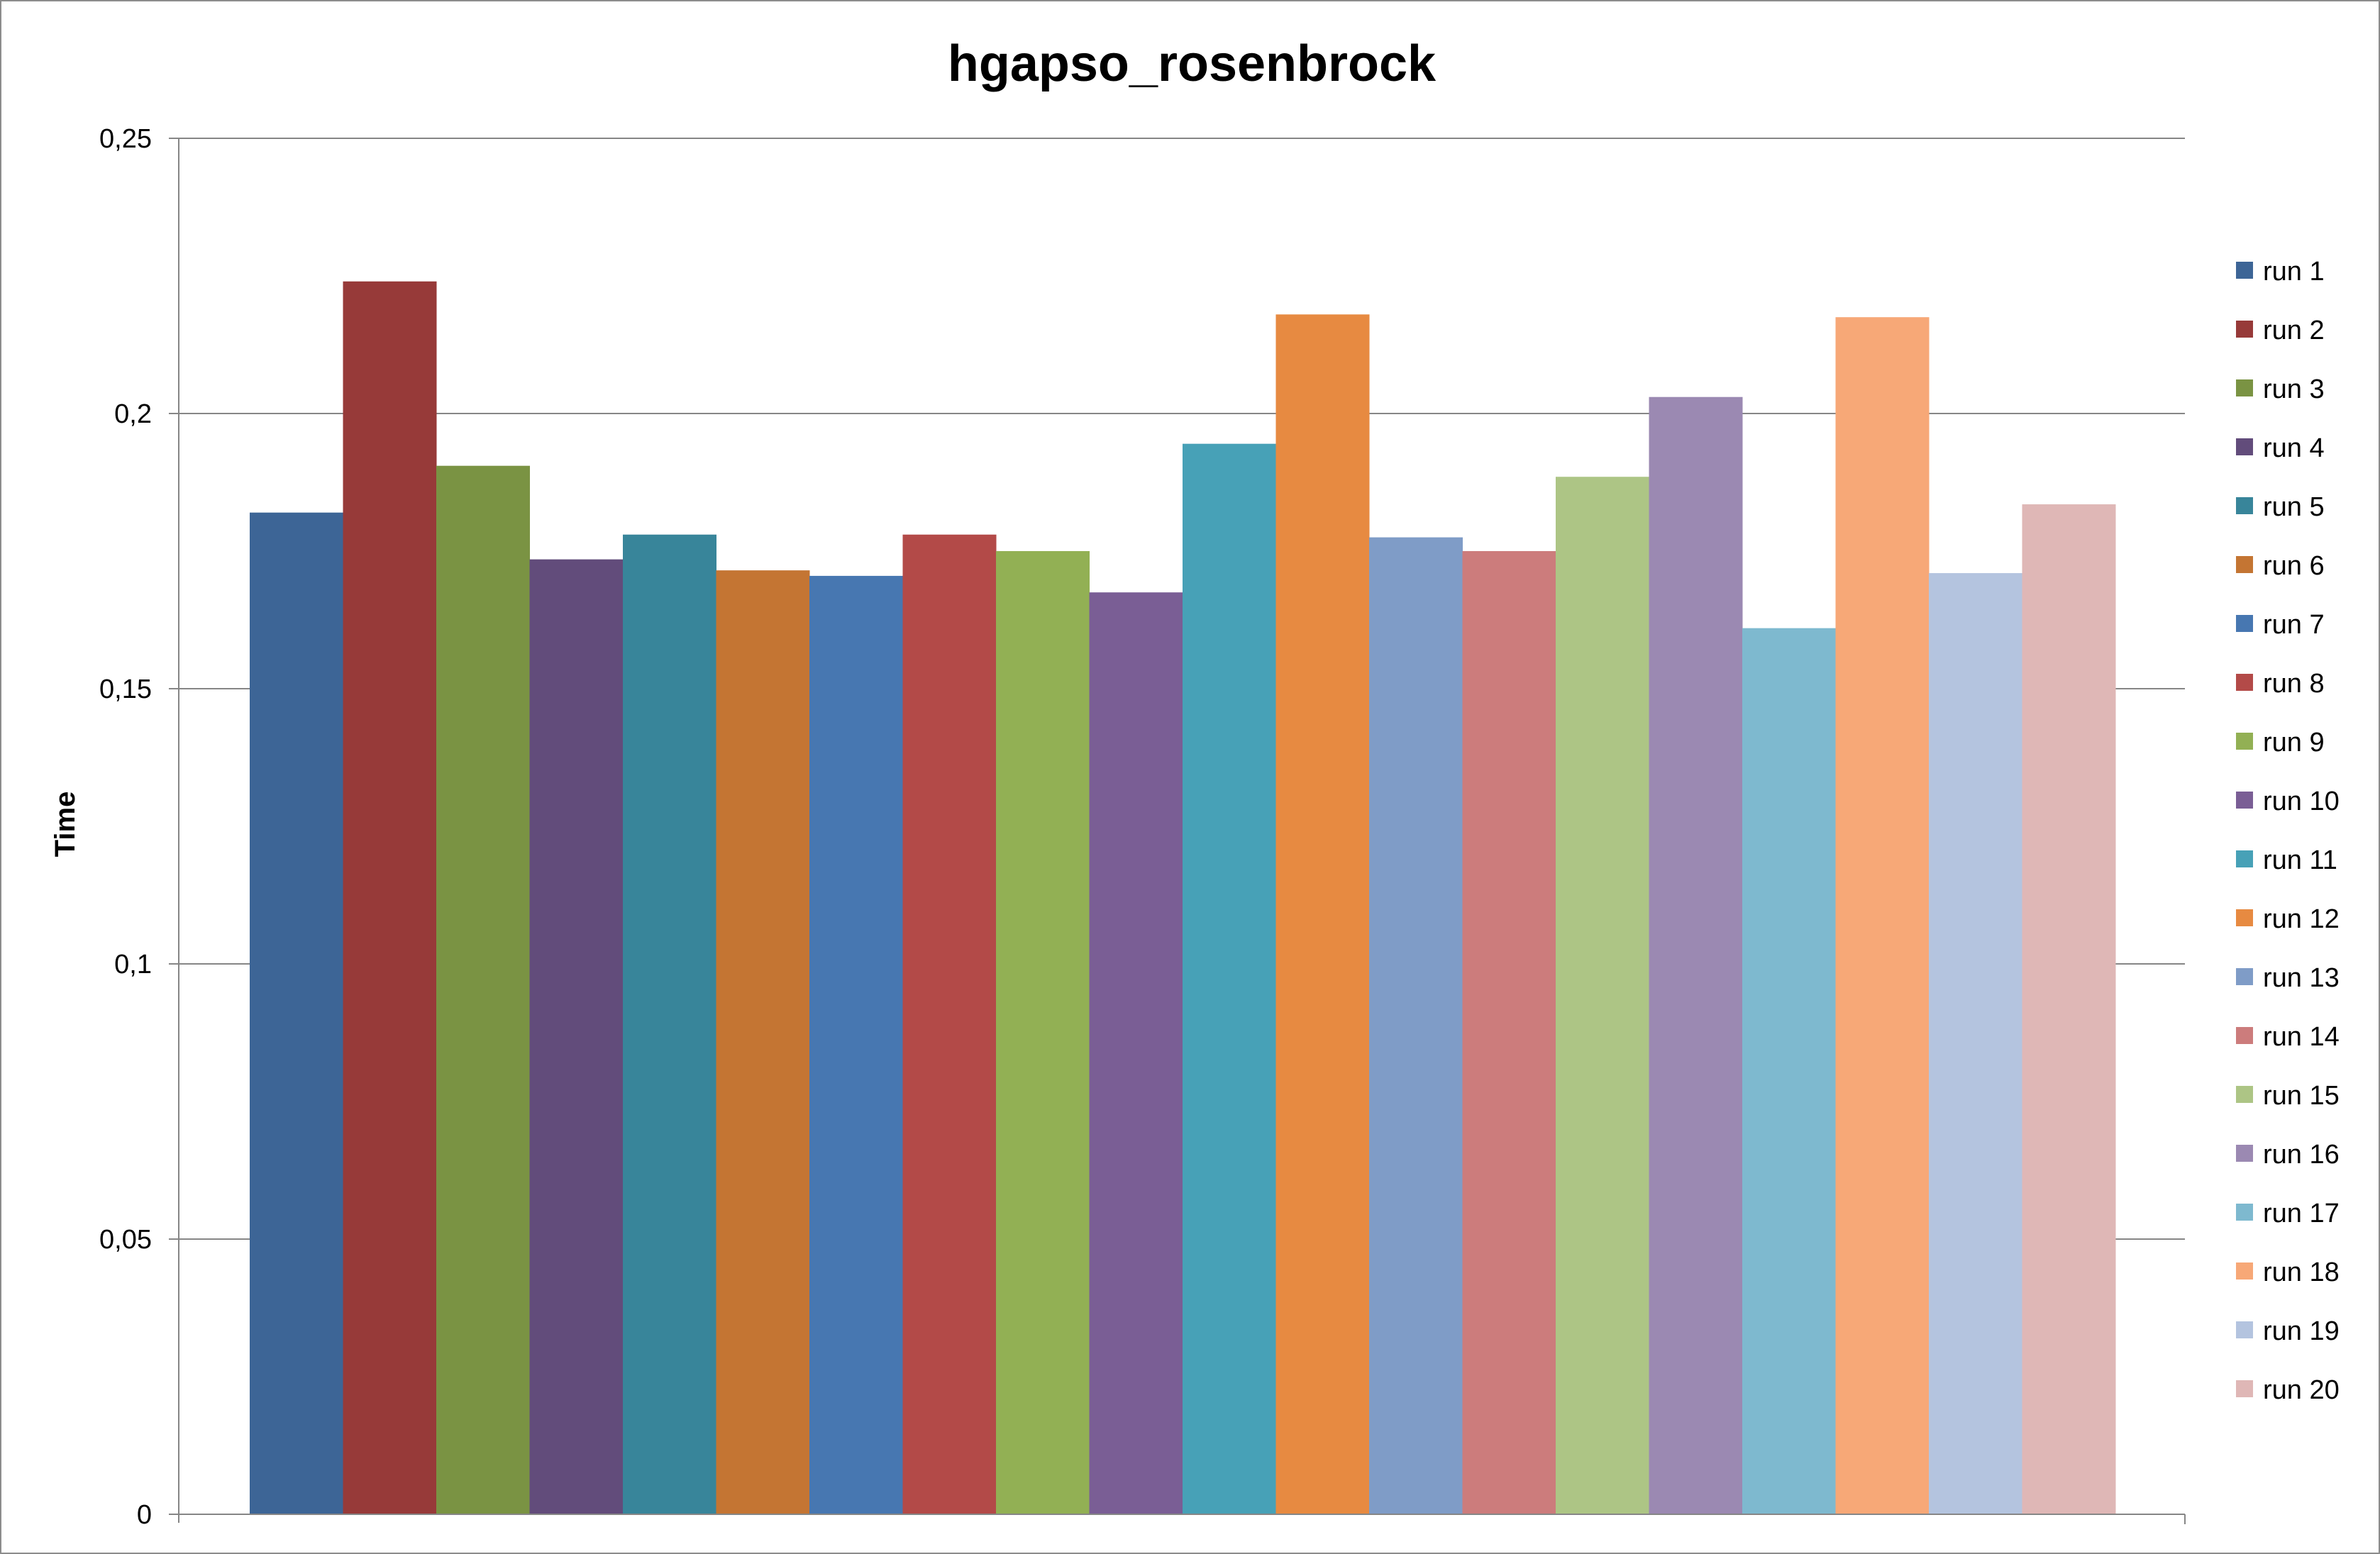 The width and height of the screenshot is (2380, 1554). What do you see at coordinates (2294, 566) in the screenshot?
I see `legend-label: run 6` at bounding box center [2294, 566].